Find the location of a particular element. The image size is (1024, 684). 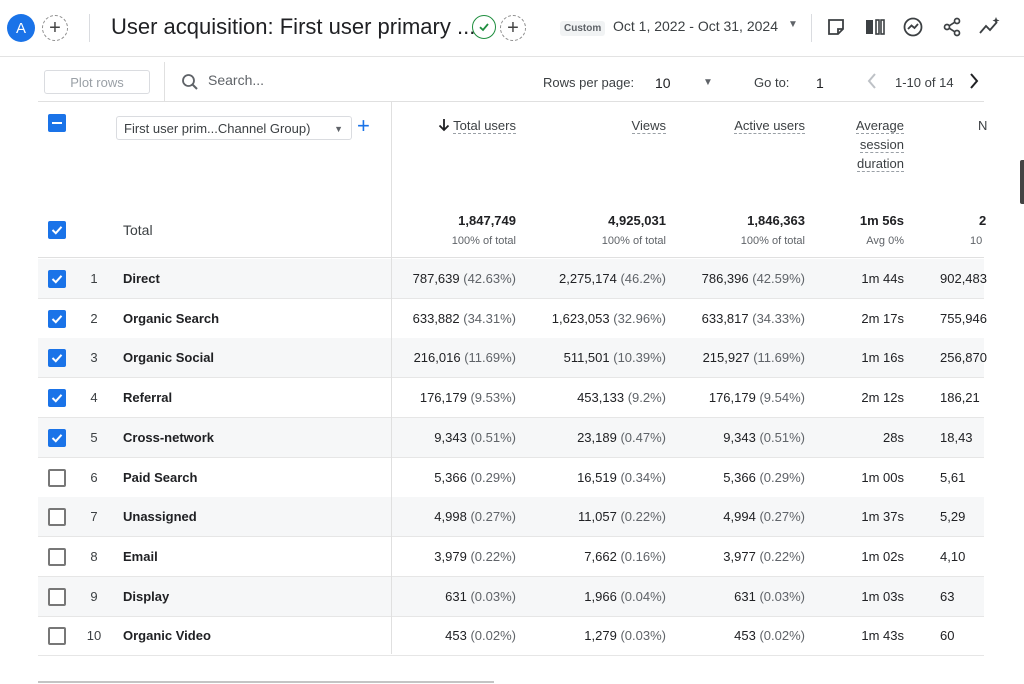

sparkle-trend-icon is located at coordinates (990, 27).